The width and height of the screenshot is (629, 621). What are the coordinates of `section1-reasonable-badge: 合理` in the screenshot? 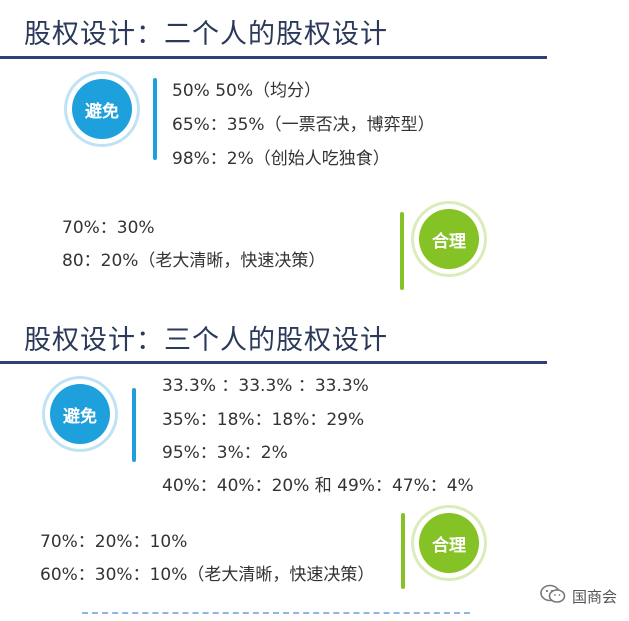 It's located at (449, 239).